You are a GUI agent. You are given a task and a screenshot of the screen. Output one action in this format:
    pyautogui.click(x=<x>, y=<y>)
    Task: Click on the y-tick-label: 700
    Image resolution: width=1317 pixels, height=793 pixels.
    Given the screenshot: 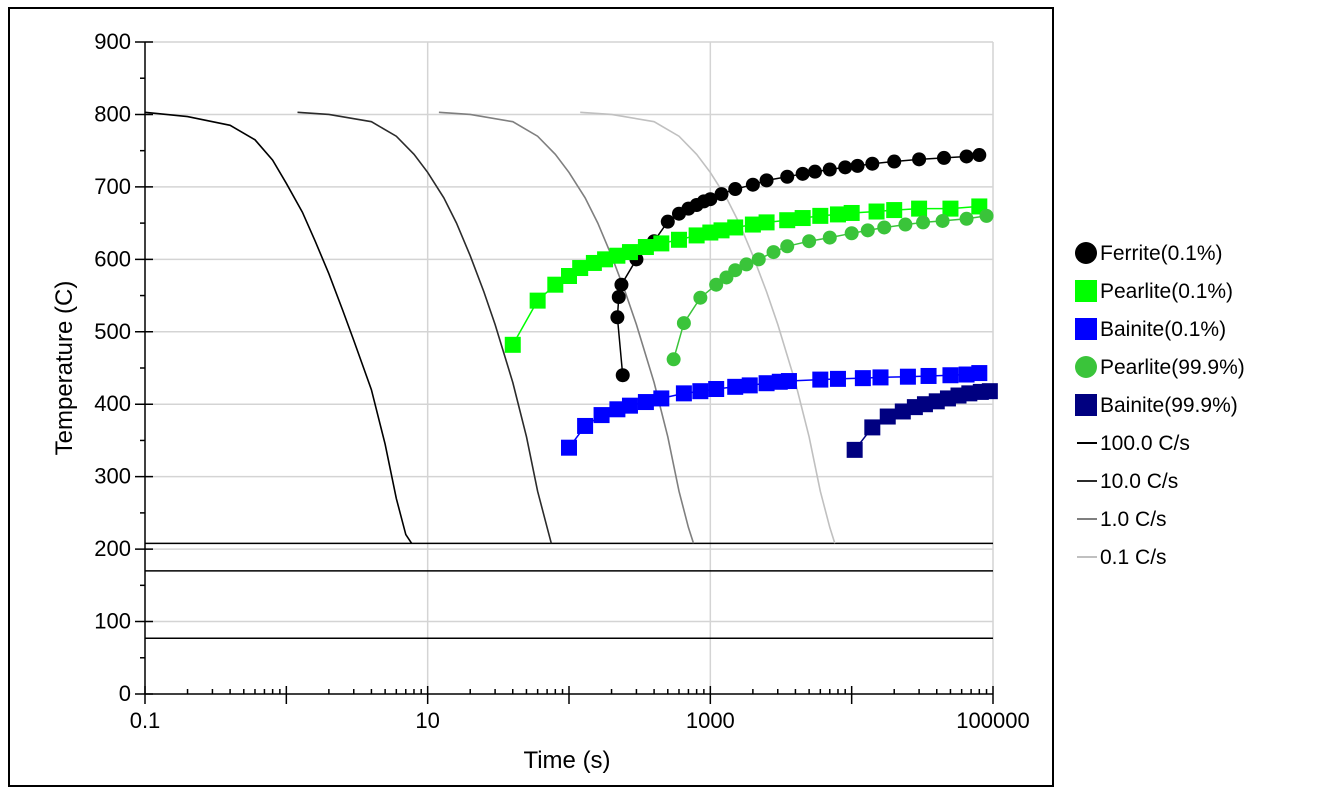 What is the action you would take?
    pyautogui.click(x=112, y=186)
    